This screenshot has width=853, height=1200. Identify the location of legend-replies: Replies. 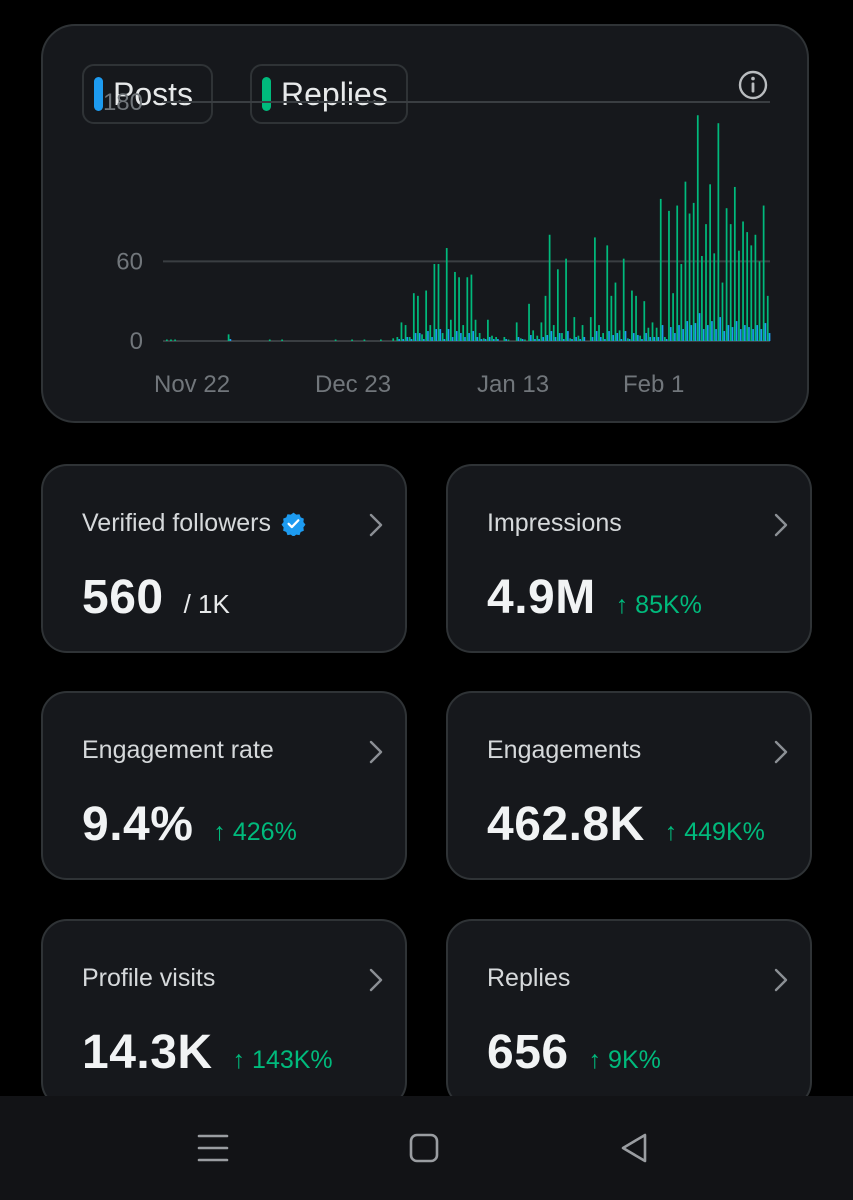
(329, 94).